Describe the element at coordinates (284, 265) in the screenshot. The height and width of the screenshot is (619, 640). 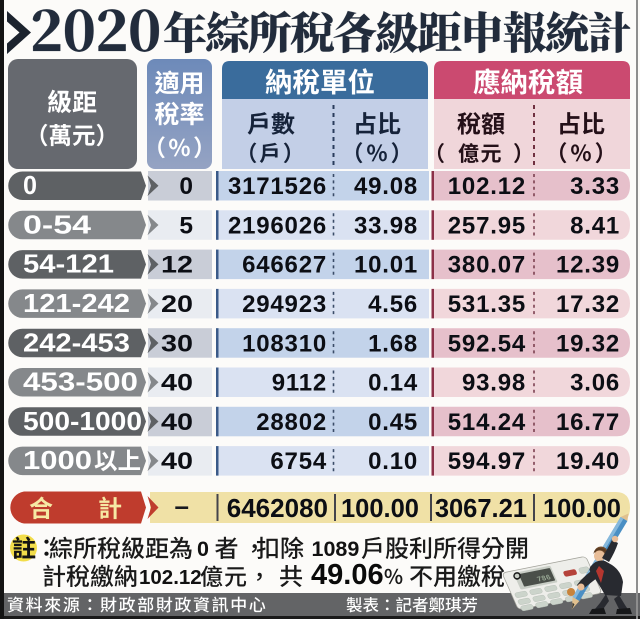
I see `svg-text: 646627` at that location.